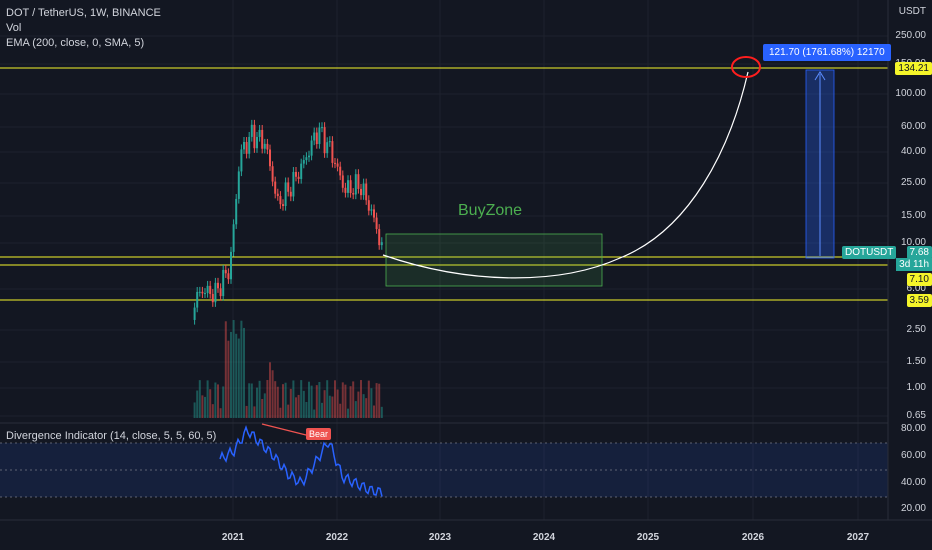  I want to click on price-axis-label: 2.50, so click(916, 329).